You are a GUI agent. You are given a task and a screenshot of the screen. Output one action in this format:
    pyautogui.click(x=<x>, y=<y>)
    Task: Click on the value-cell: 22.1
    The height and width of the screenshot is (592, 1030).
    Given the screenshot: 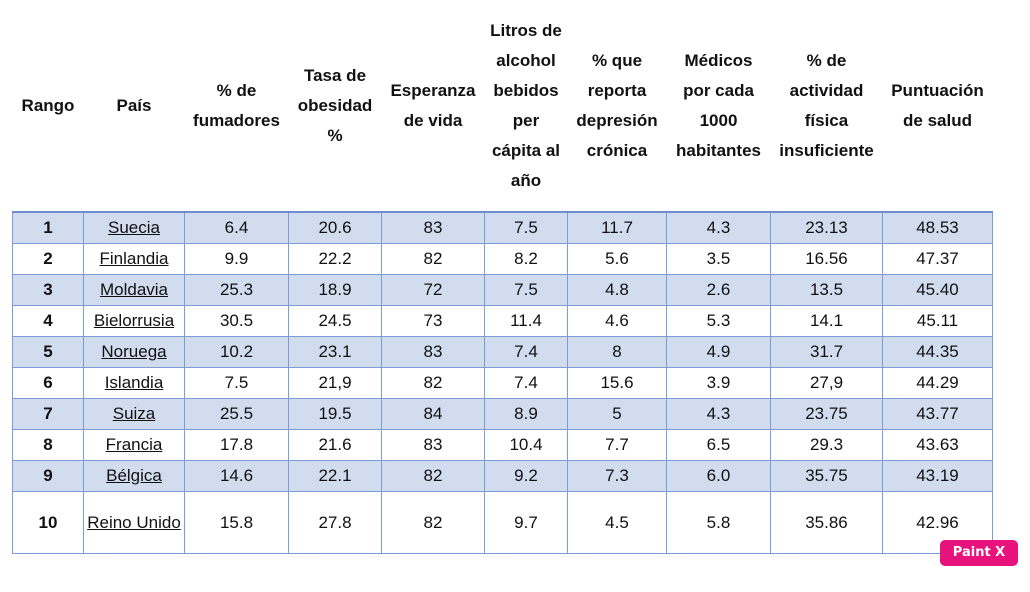 What is the action you would take?
    pyautogui.click(x=335, y=476)
    